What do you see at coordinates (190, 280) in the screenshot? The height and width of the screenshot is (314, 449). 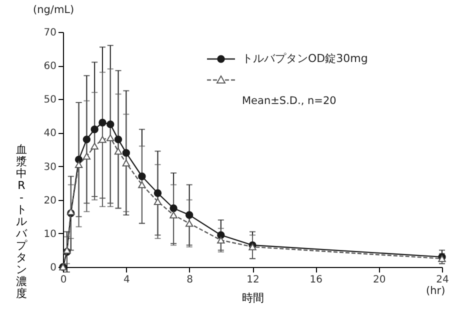 I see `x-tick-label: 8` at bounding box center [190, 280].